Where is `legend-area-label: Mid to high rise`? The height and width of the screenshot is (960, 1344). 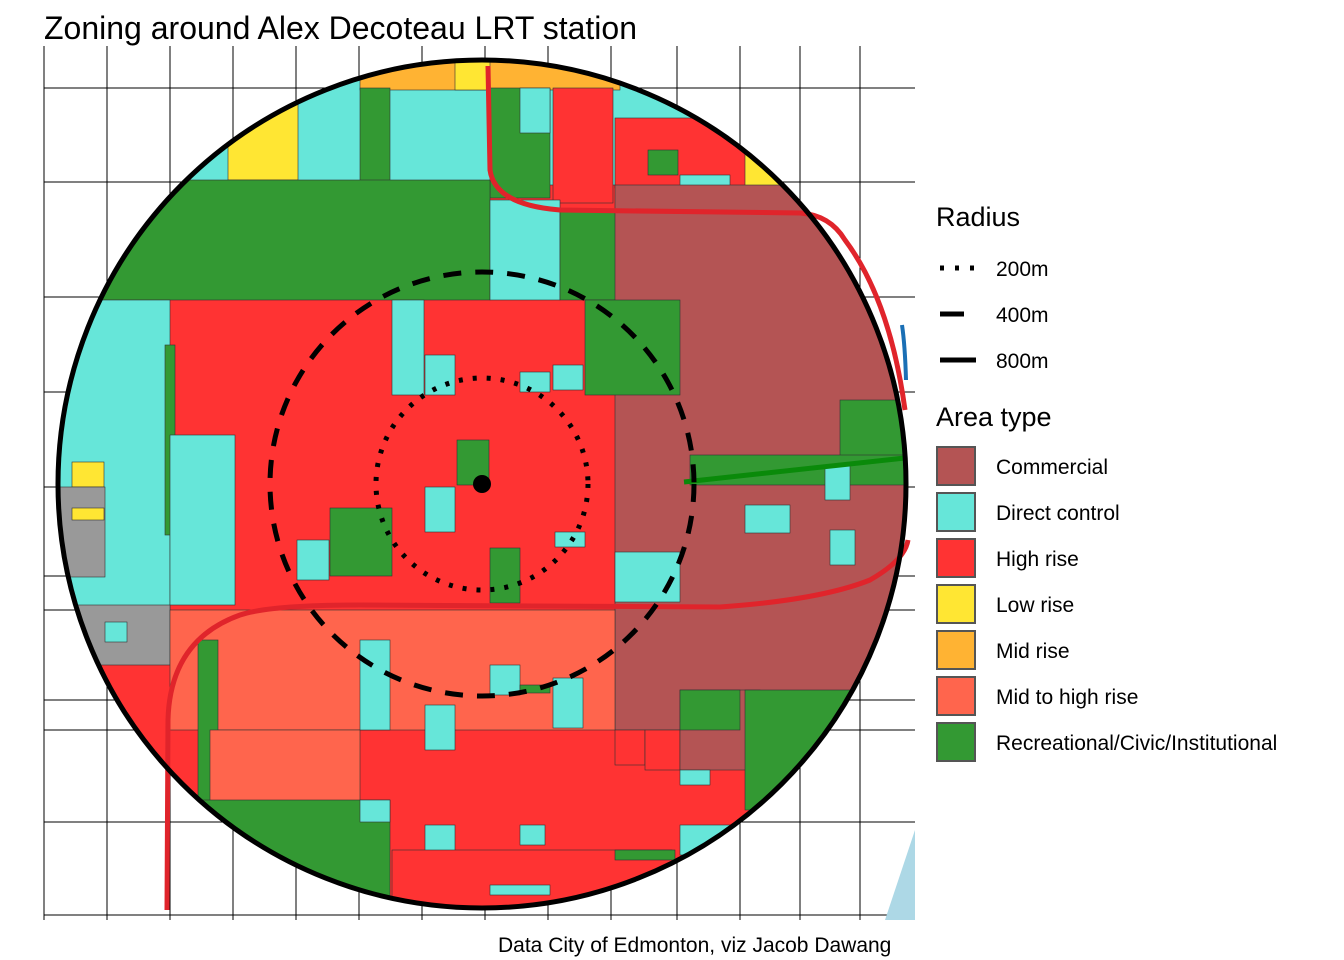 legend-area-label: Mid to high rise is located at coordinates (1067, 697).